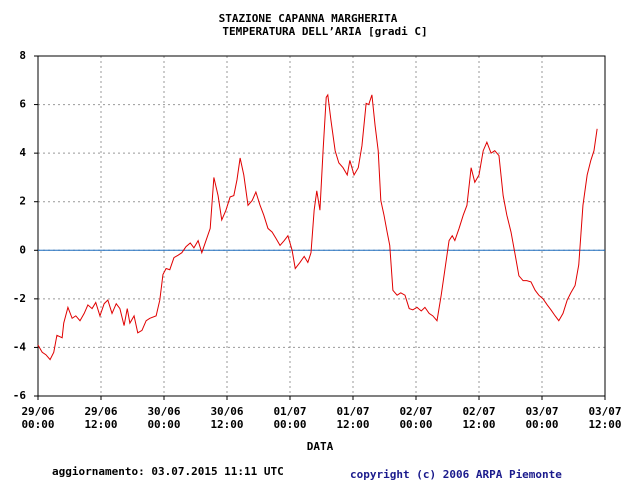 The height and width of the screenshot is (480, 640). Describe the element at coordinates (542, 418) in the screenshot. I see `x-tick-label: 03/07 00:00` at that location.